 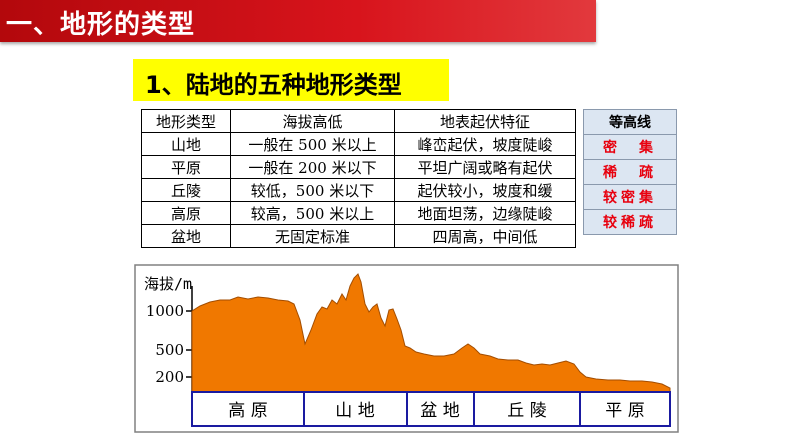 I want to click on cell-type: 平原, so click(x=186, y=167).